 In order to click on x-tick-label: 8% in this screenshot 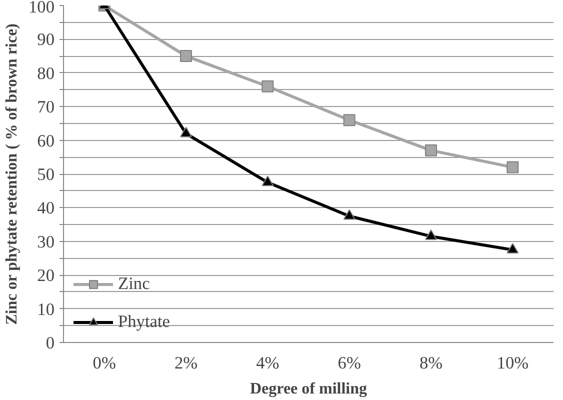, I will do `click(431, 363)`.